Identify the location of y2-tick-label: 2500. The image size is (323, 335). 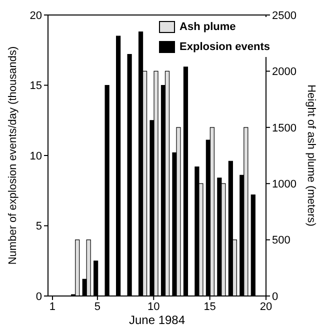
(284, 16).